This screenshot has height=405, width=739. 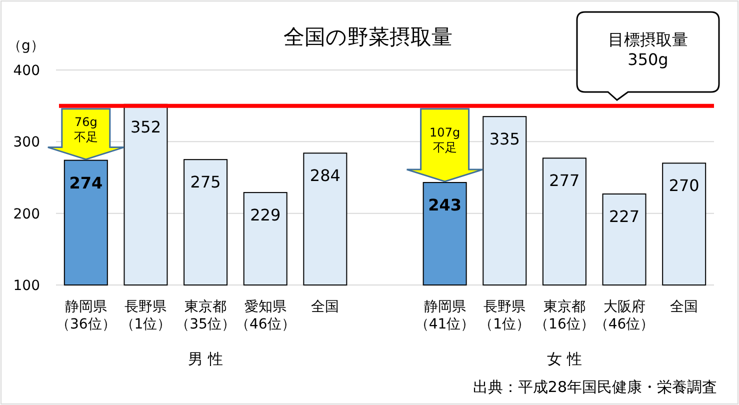 I want to click on y-tick-label: 100, so click(x=26, y=286).